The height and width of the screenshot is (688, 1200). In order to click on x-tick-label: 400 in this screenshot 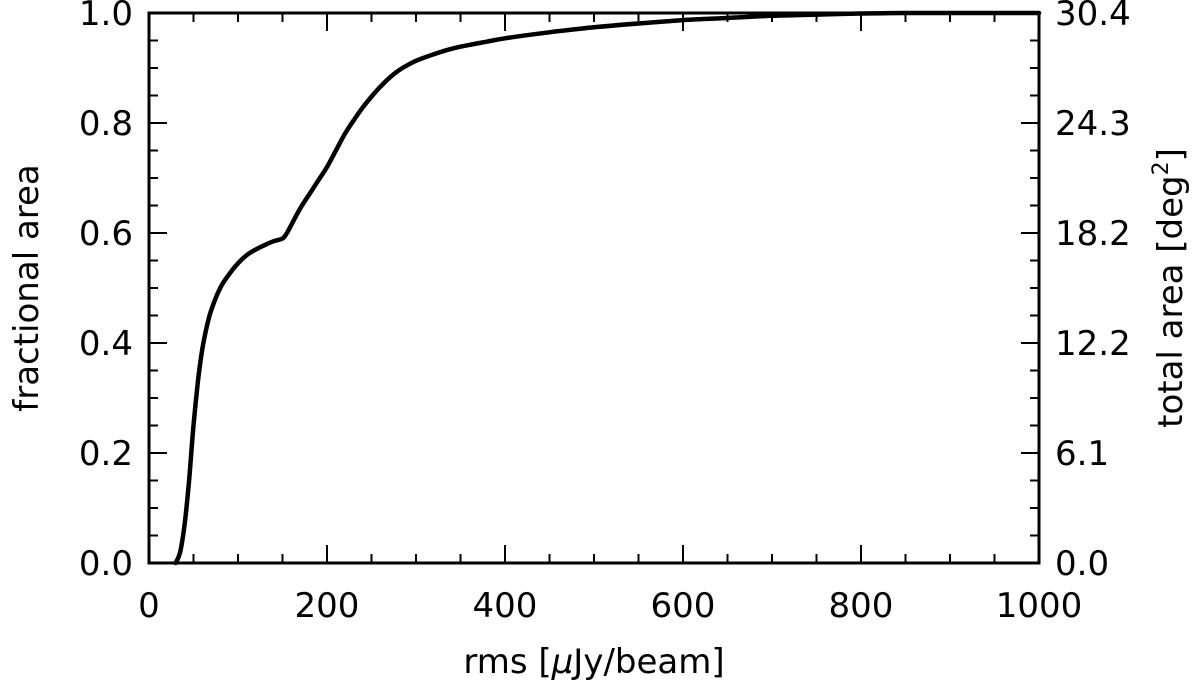, I will do `click(505, 606)`.